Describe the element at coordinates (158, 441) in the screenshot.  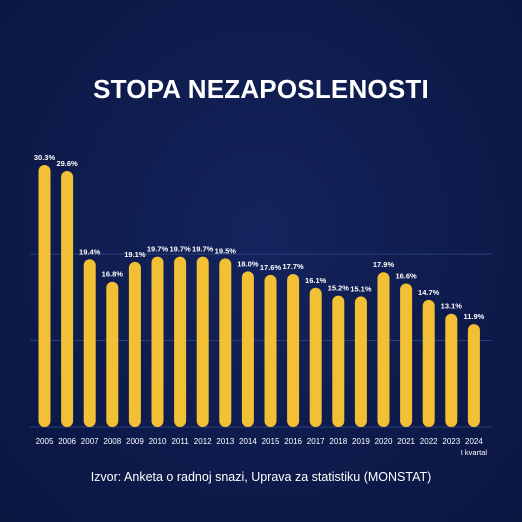
I see `x-tick-label-2010: 2010` at that location.